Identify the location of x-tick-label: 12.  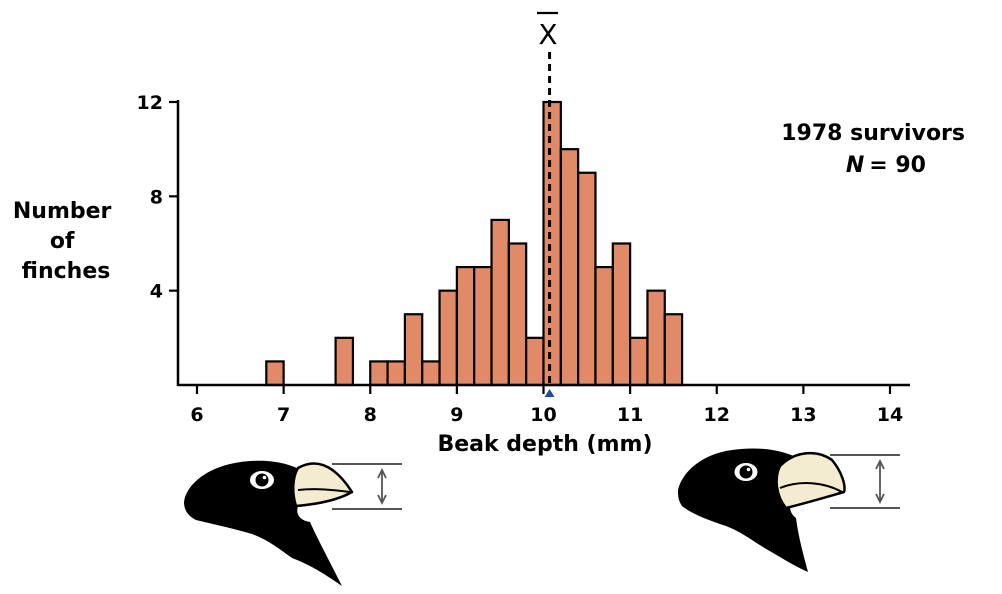
(717, 415).